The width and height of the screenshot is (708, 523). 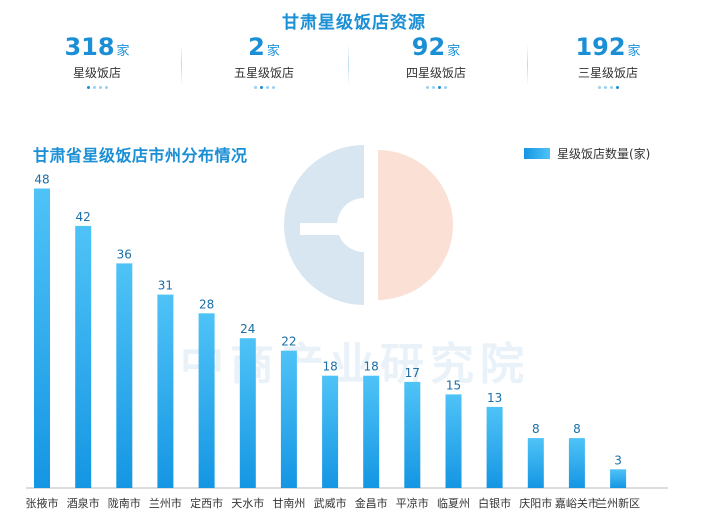 What do you see at coordinates (412, 434) in the screenshot?
I see `bar-平凉市` at bounding box center [412, 434].